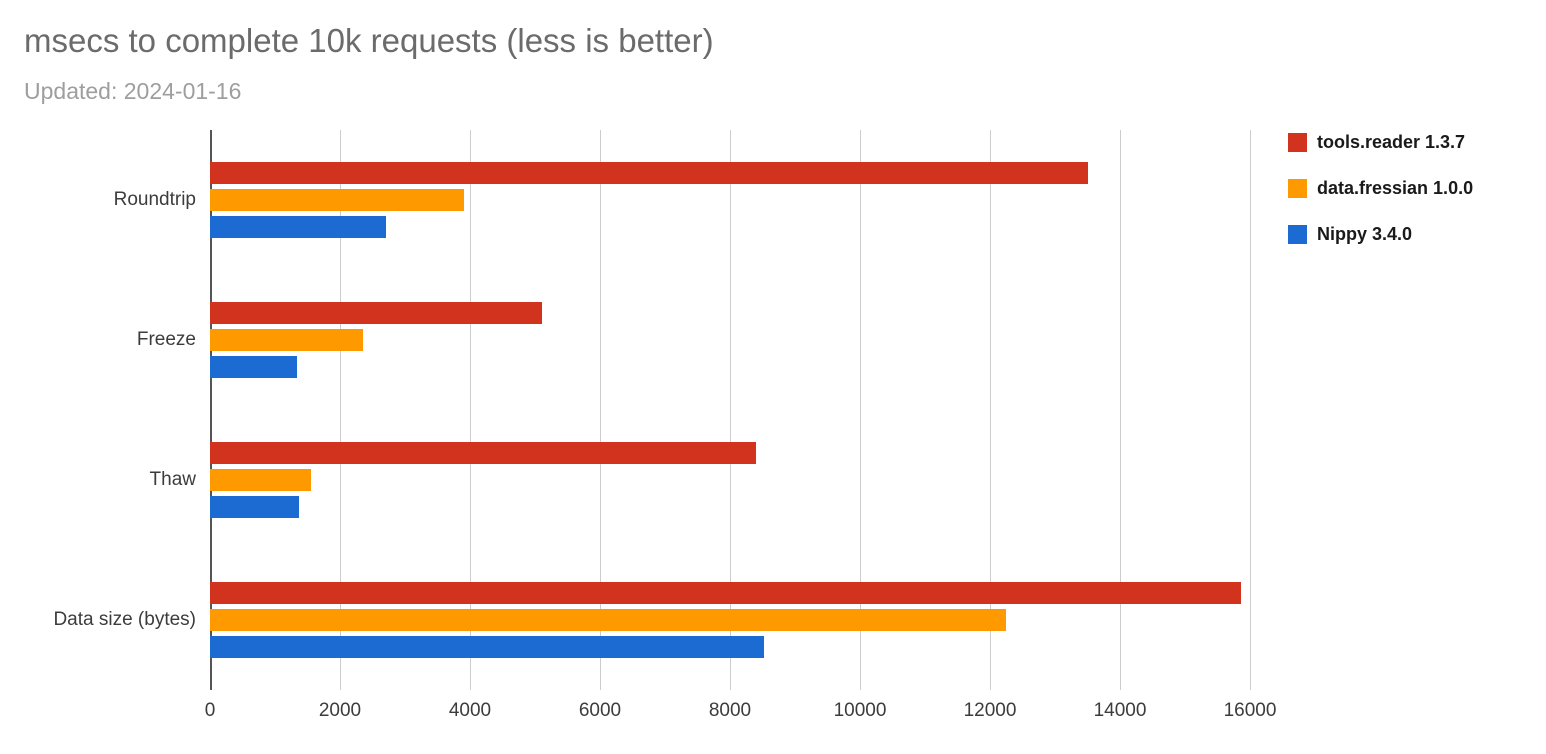 The width and height of the screenshot is (1546, 754). Describe the element at coordinates (166, 339) in the screenshot. I see `y-axis-label-freeze: Freeze` at that location.